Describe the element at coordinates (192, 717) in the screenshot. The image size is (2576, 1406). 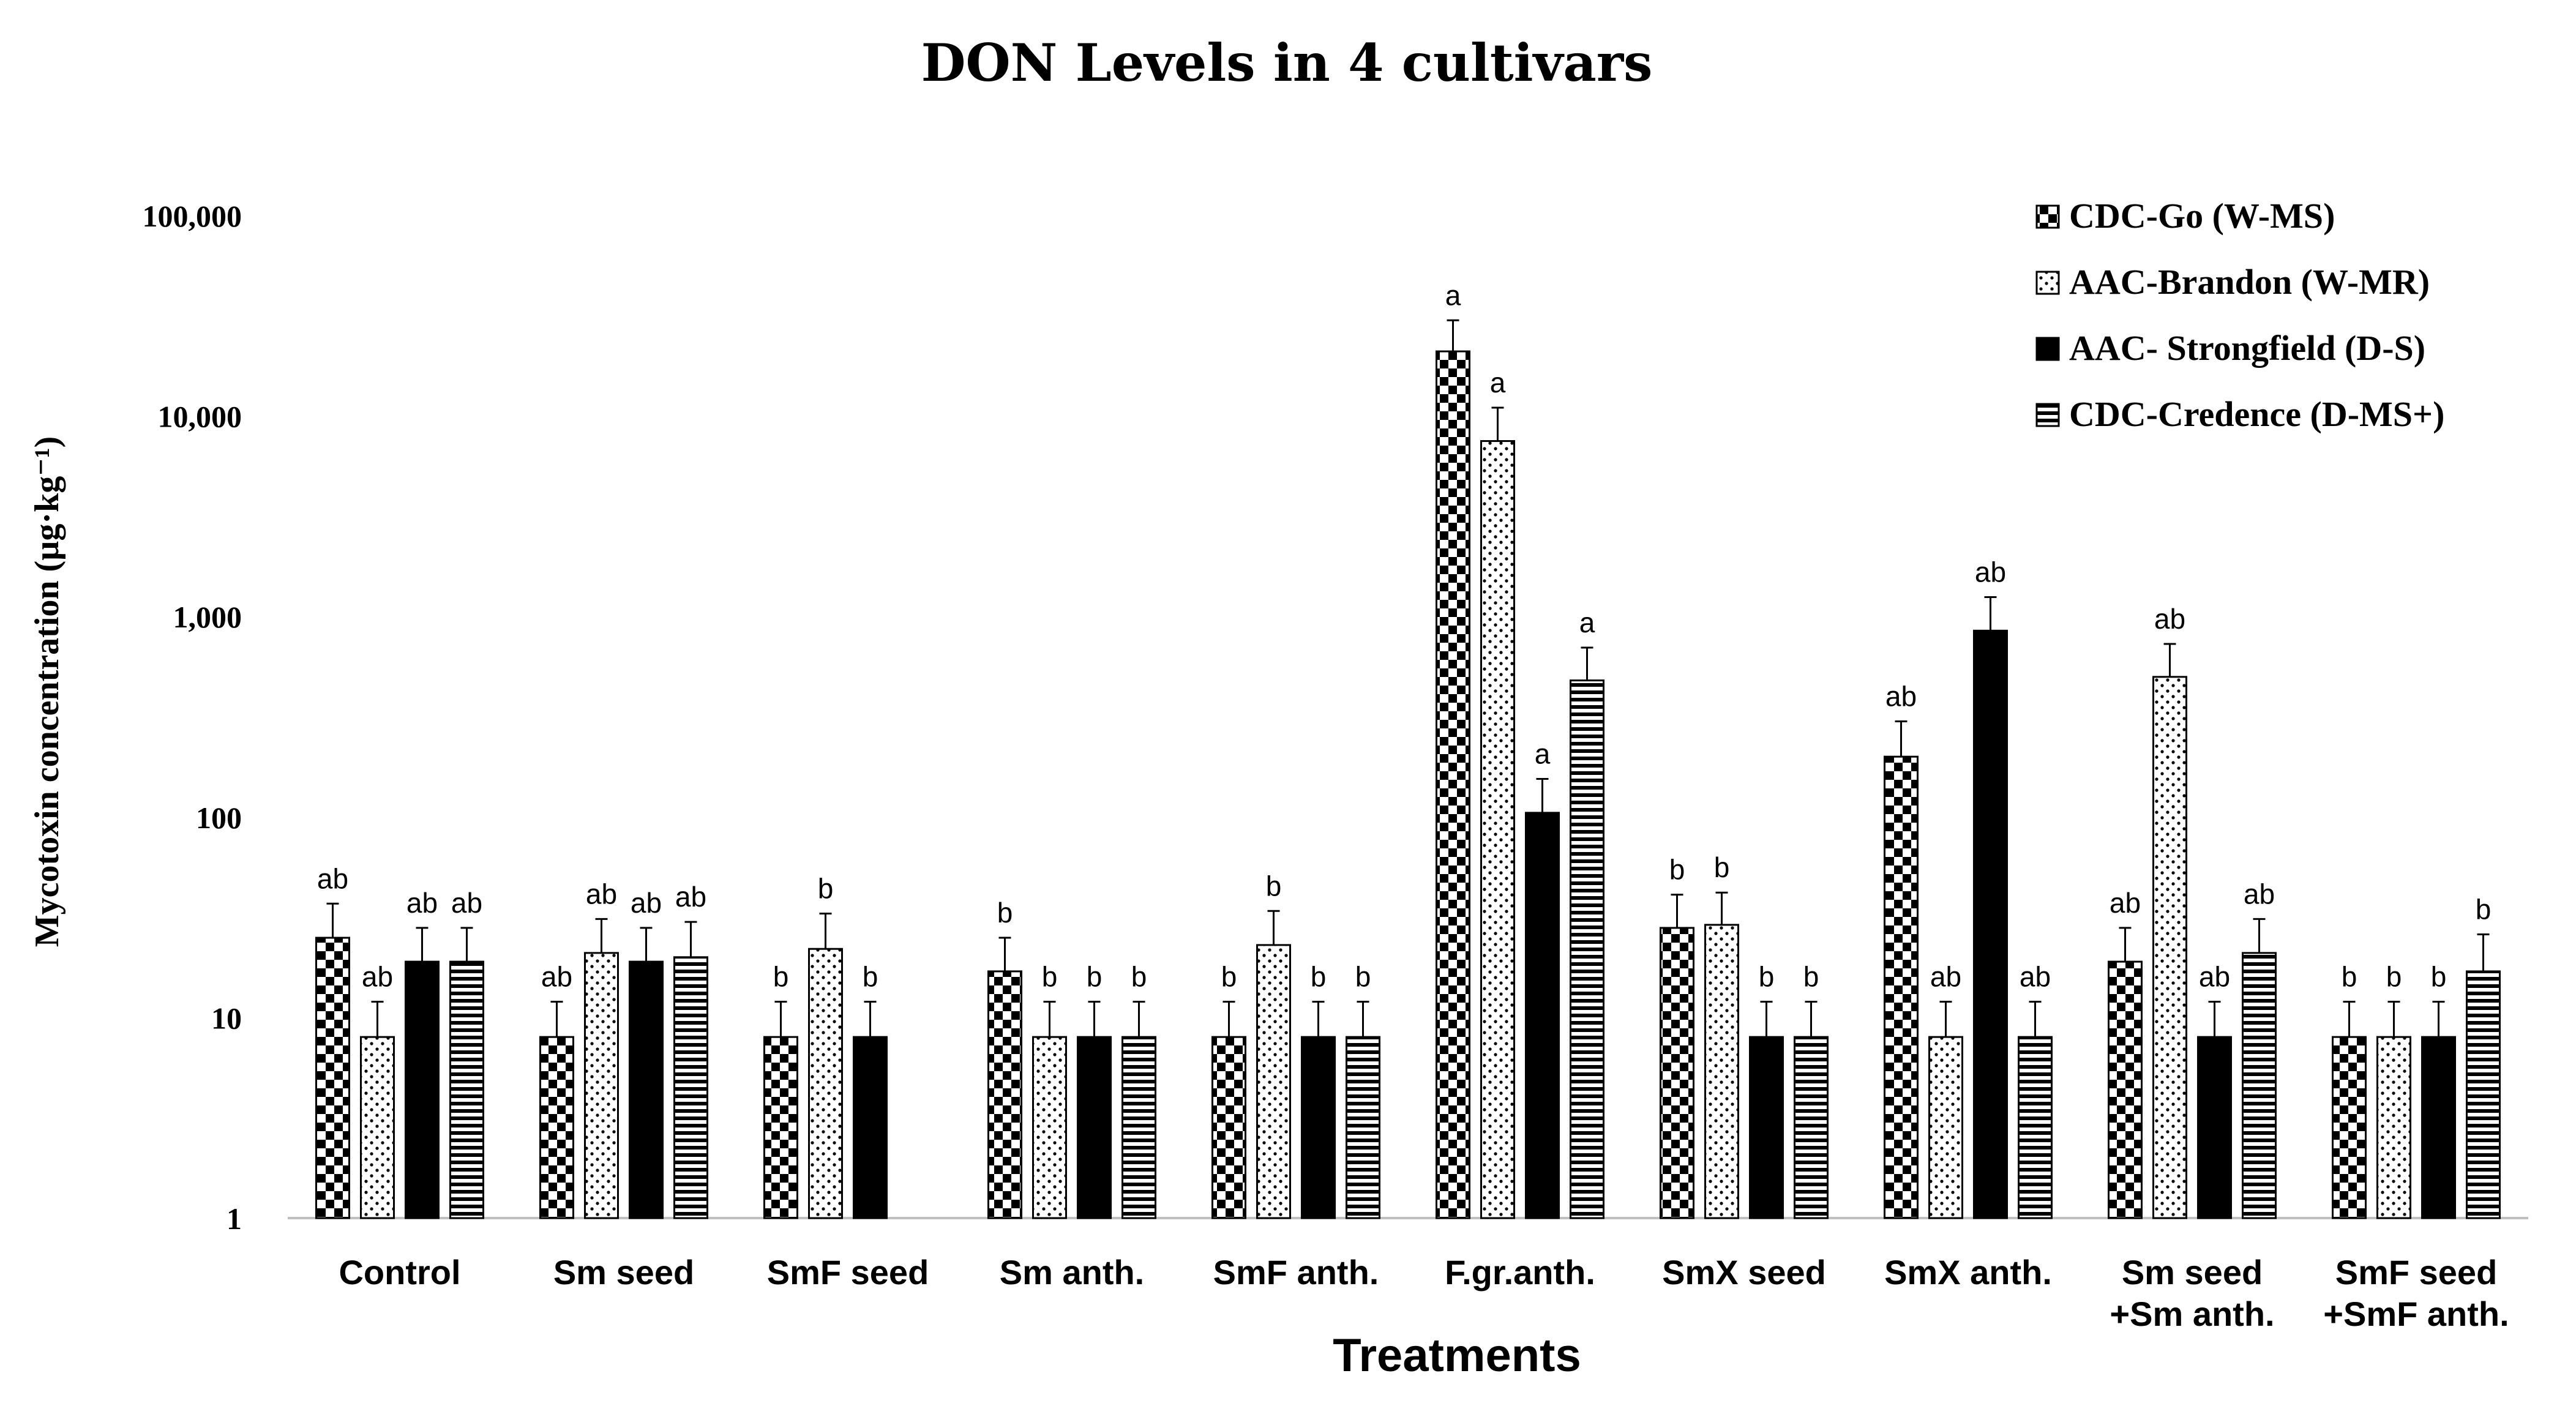
I see `y-axis-ticks: 1 10 100 1,000 10,000 100,000` at that location.